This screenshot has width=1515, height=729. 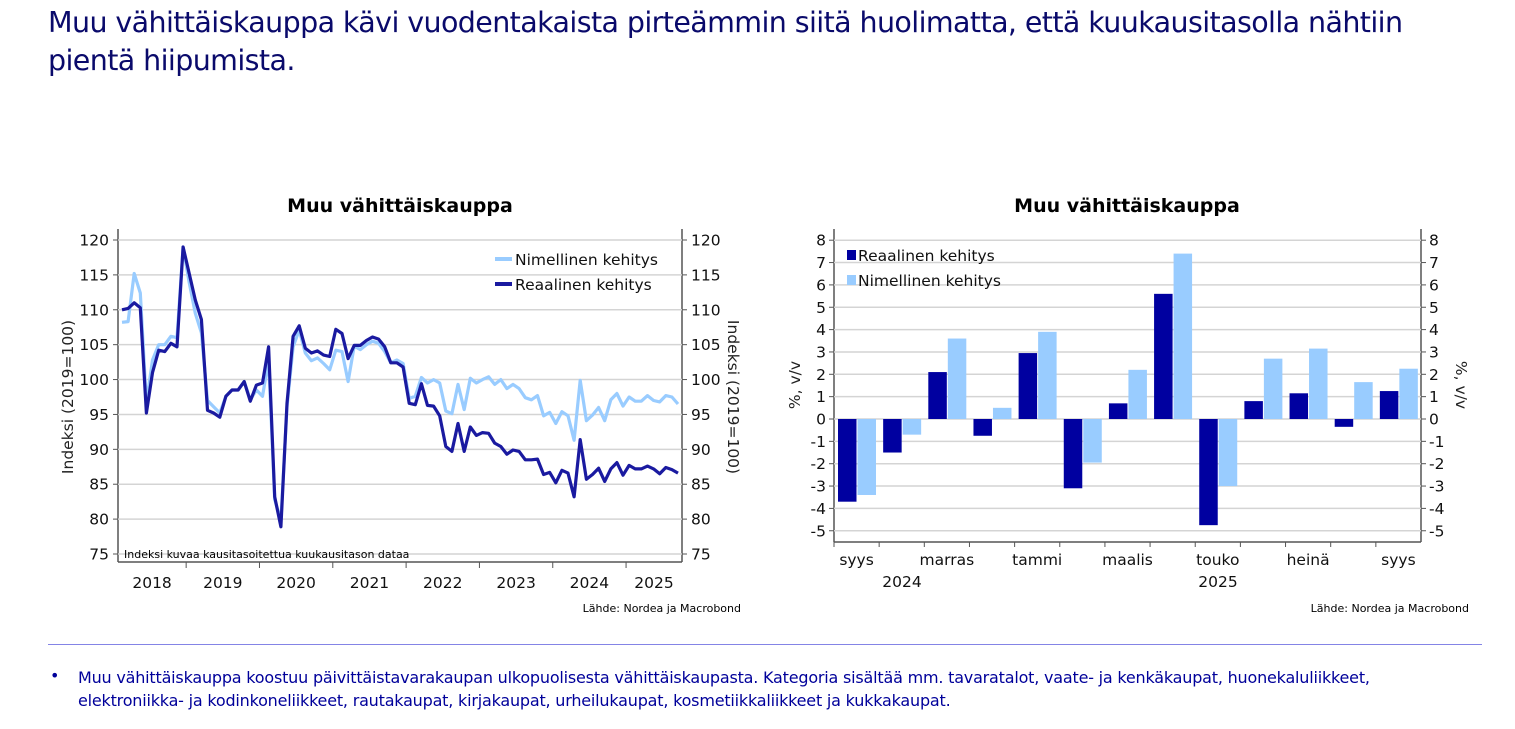 I want to click on y-tick-label-right: 6, so click(x=1434, y=285).